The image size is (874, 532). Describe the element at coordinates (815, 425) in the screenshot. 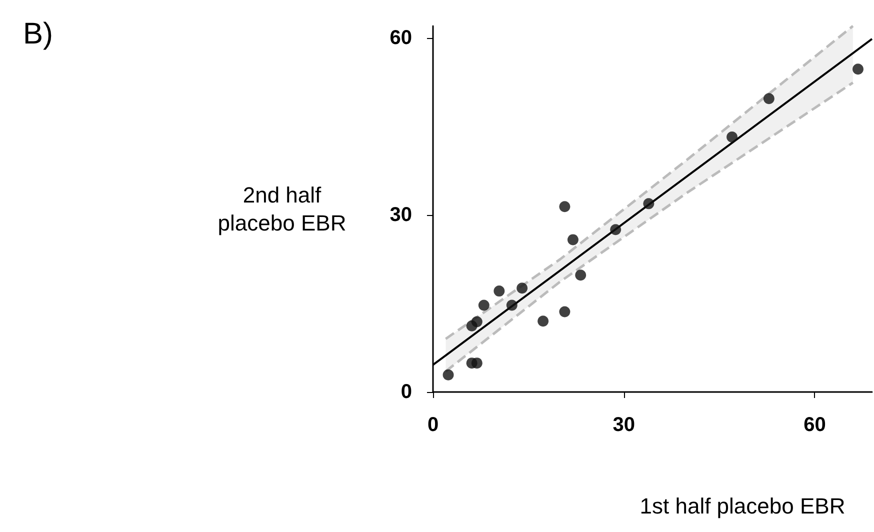

I see `x-tick-label: 60` at that location.